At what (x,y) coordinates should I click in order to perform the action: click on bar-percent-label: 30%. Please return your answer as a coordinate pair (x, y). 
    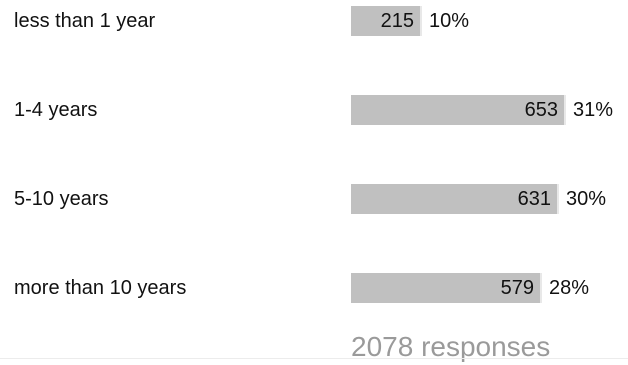
    Looking at the image, I should click on (586, 199).